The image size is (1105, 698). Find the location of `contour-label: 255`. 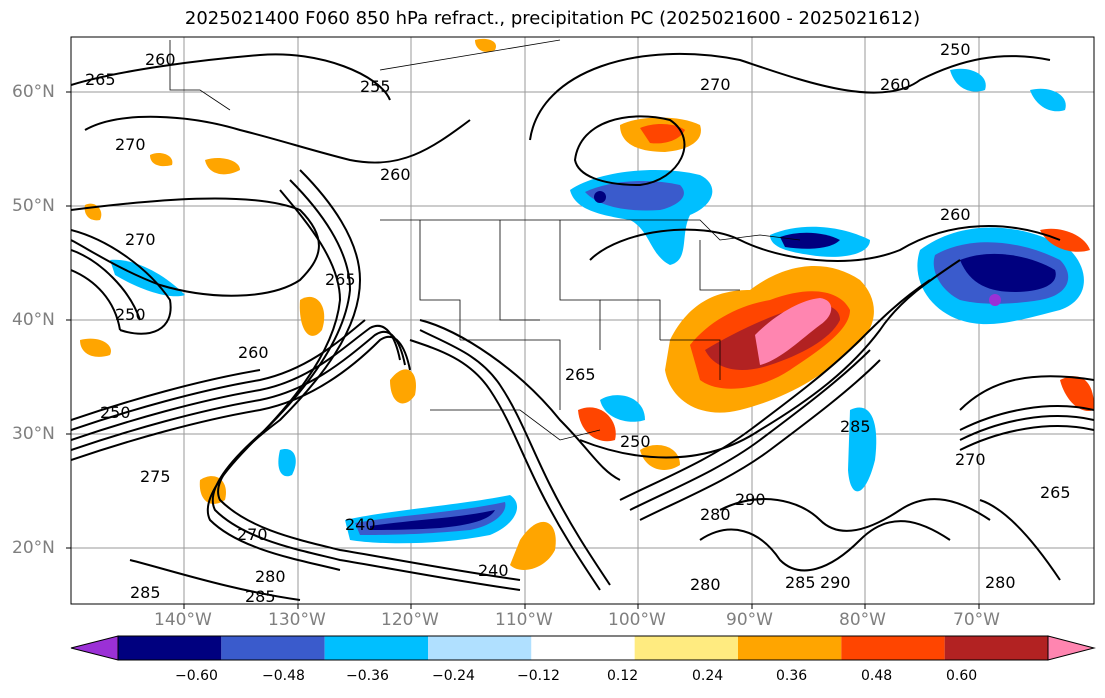

contour-label: 255 is located at coordinates (375, 86).